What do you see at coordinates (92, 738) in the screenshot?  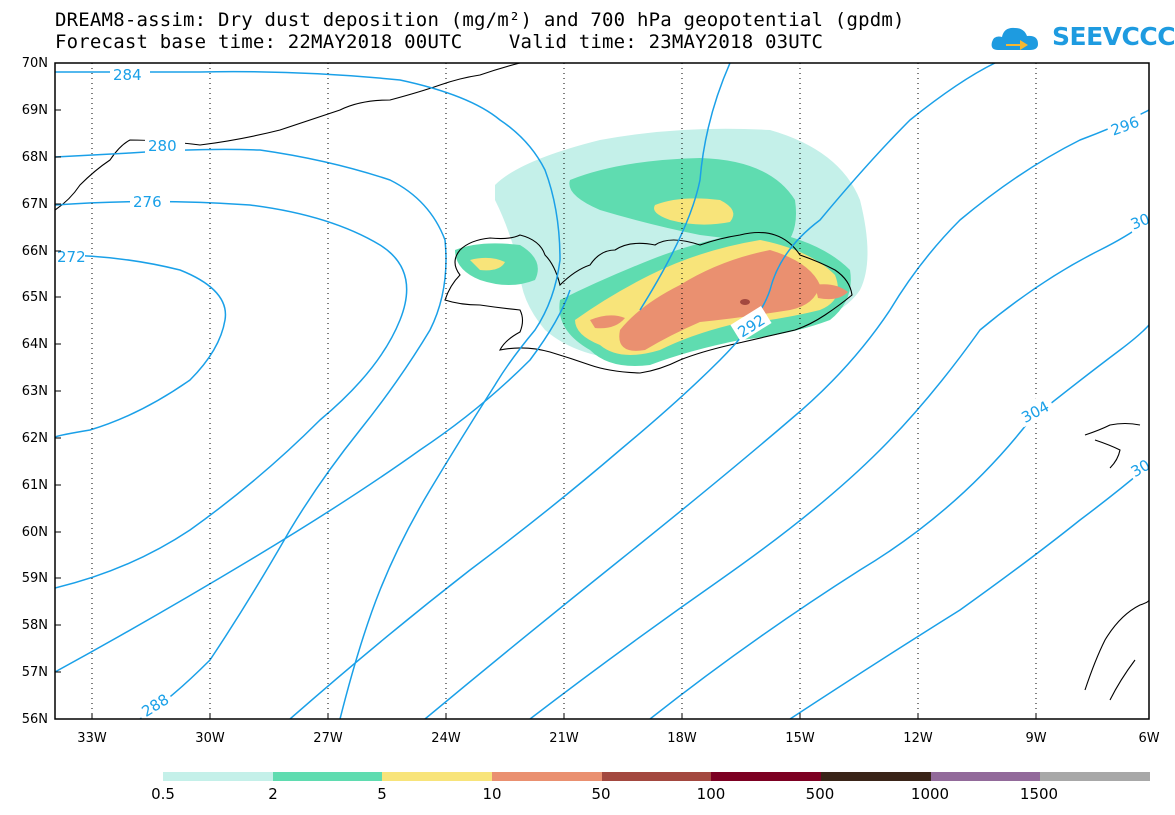 I see `lon-label: 33W` at bounding box center [92, 738].